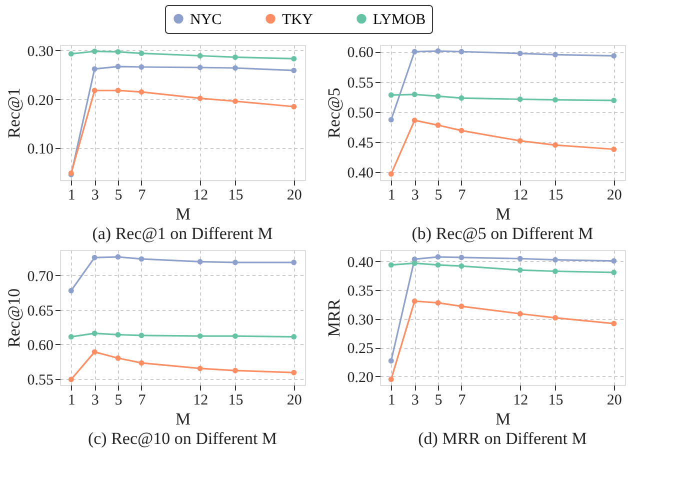  What do you see at coordinates (297, 20) in the screenshot?
I see `legend-label: TKY` at bounding box center [297, 20].